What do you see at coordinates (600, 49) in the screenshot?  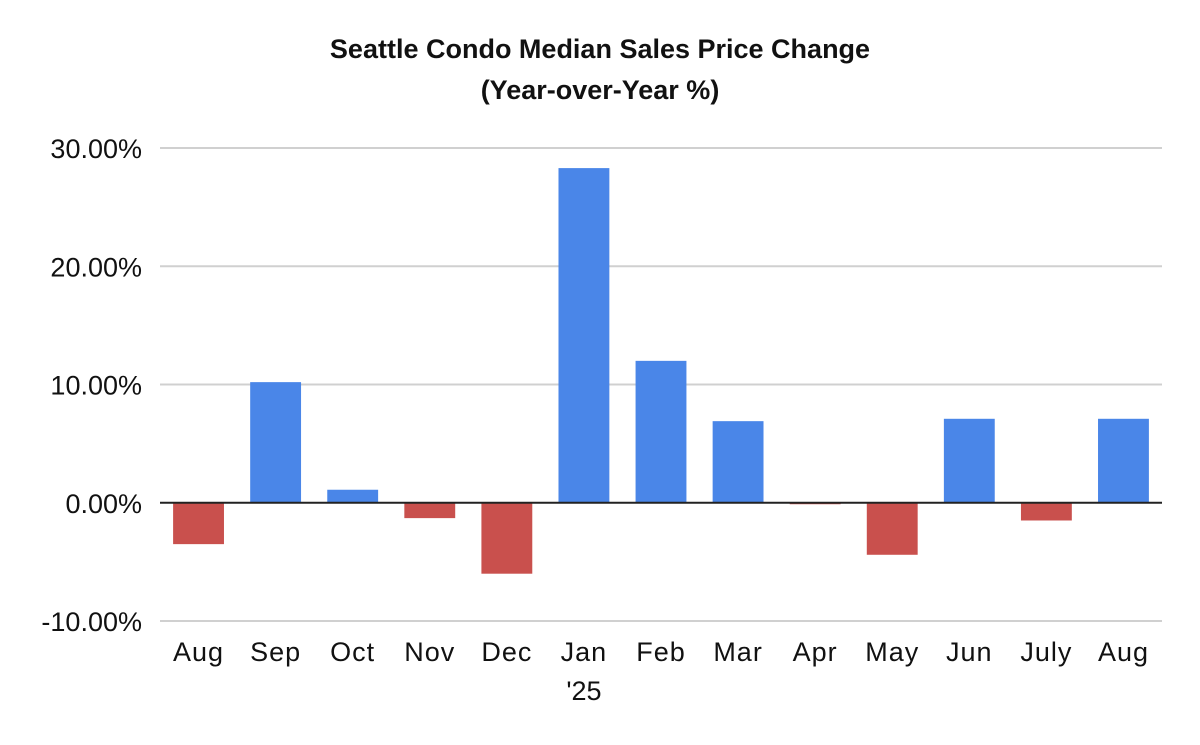 I see `chart-title: Seattle Condo Median Sales Price Change` at bounding box center [600, 49].